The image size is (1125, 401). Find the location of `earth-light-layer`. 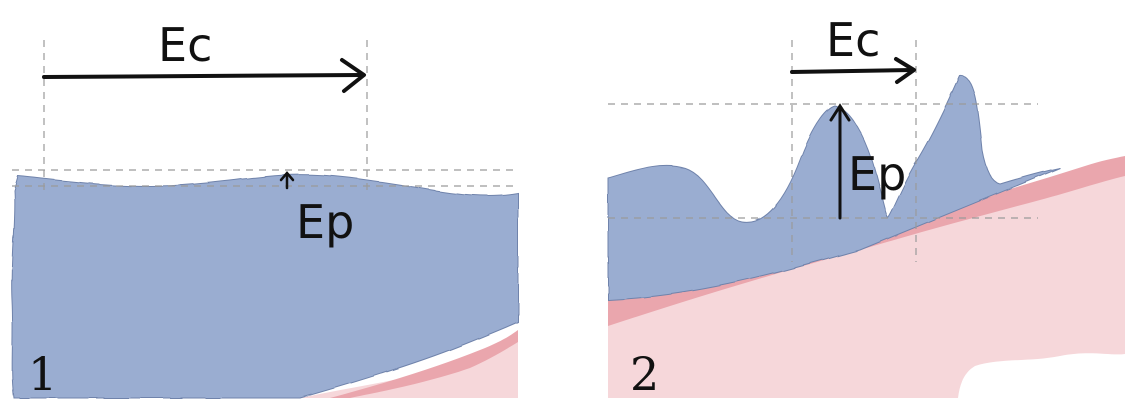

earth-light-layer is located at coordinates (409, 368).